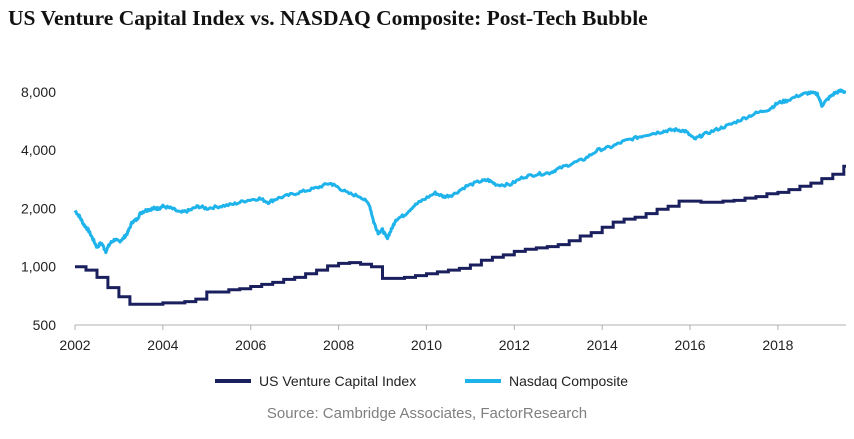 The width and height of the screenshot is (854, 439). I want to click on x-tick-label: 2004, so click(162, 345).